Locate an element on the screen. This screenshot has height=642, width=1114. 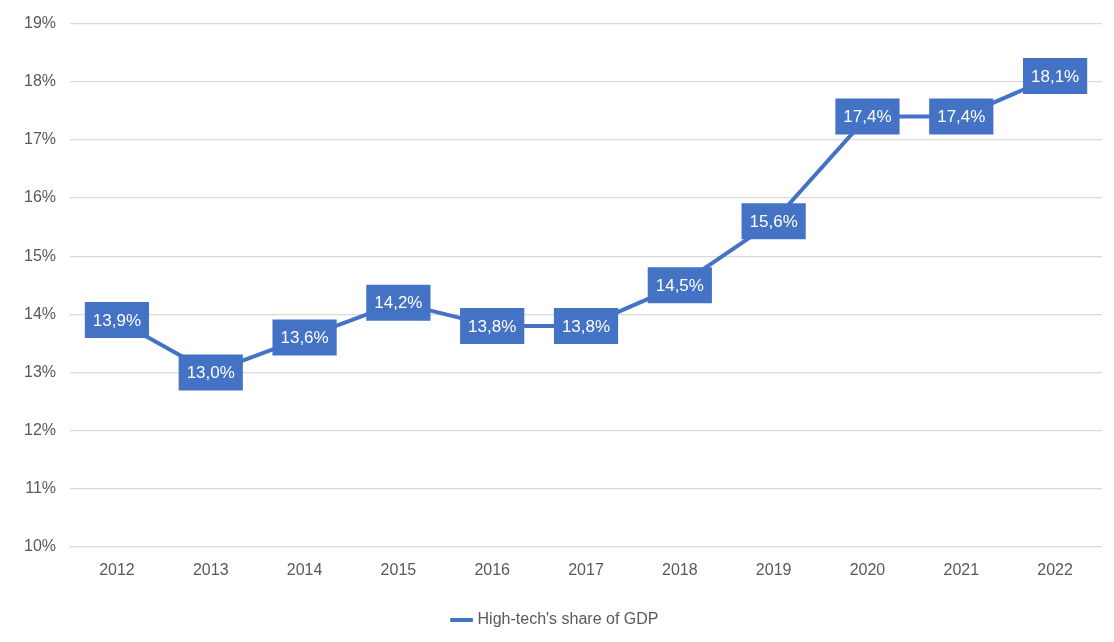
y-tick-label: 14% is located at coordinates (40, 313).